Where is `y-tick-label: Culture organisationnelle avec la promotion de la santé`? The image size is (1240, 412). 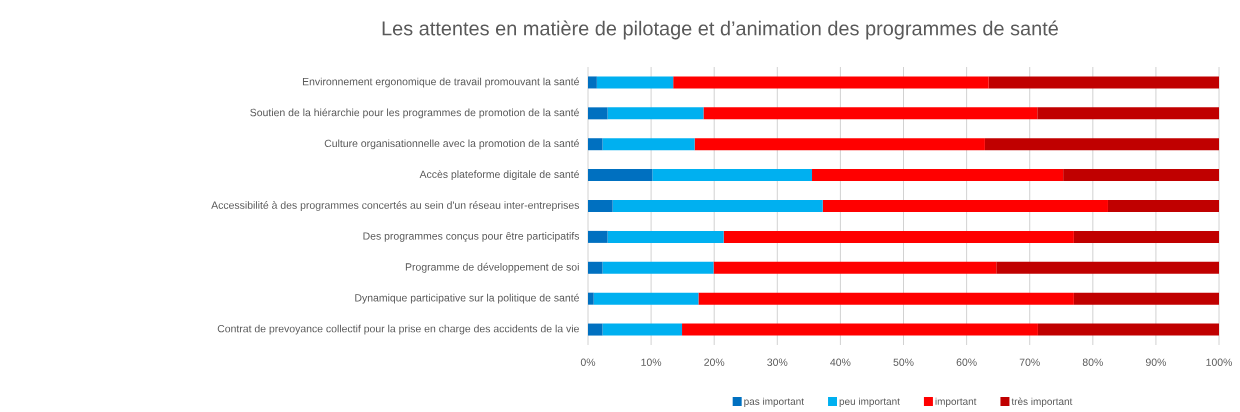 y-tick-label: Culture organisationnelle avec la promotion de la santé is located at coordinates (451, 144).